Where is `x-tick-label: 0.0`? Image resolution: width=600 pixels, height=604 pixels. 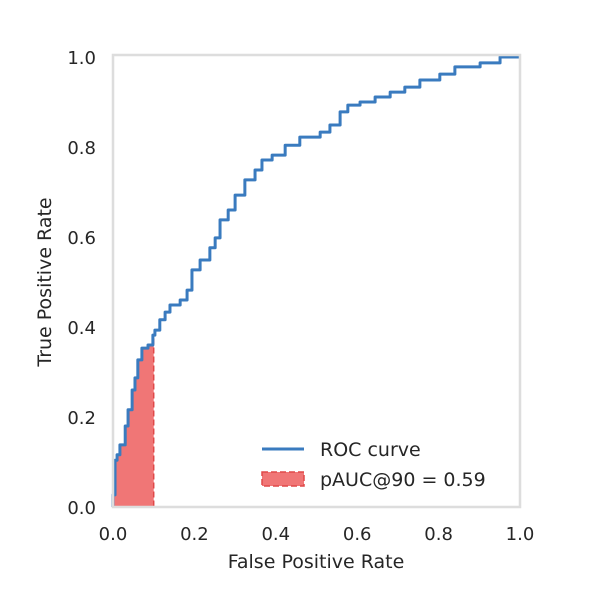
x-tick-label: 0.0 is located at coordinates (113, 534).